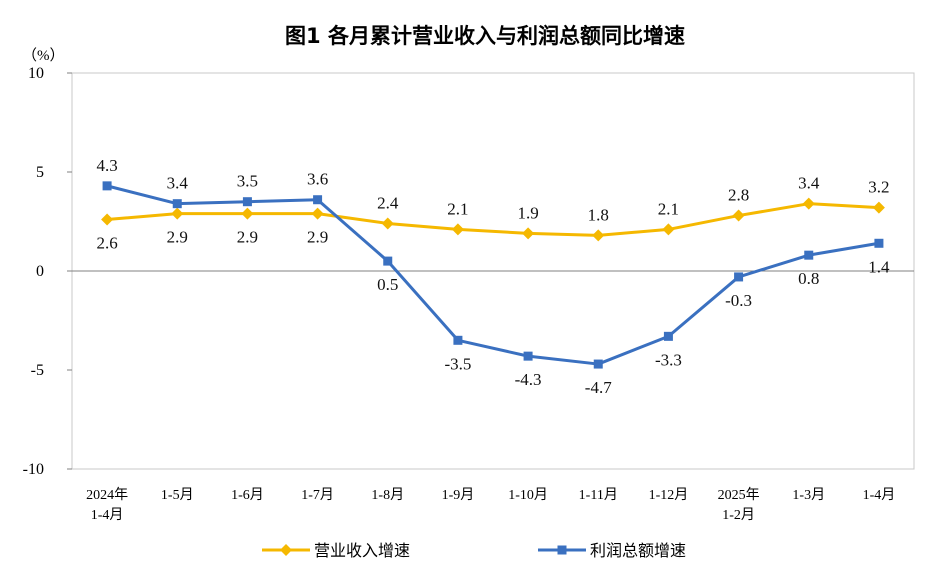 The width and height of the screenshot is (942, 568). What do you see at coordinates (177, 495) in the screenshot?
I see `x-tick-label: 1-5月` at bounding box center [177, 495].